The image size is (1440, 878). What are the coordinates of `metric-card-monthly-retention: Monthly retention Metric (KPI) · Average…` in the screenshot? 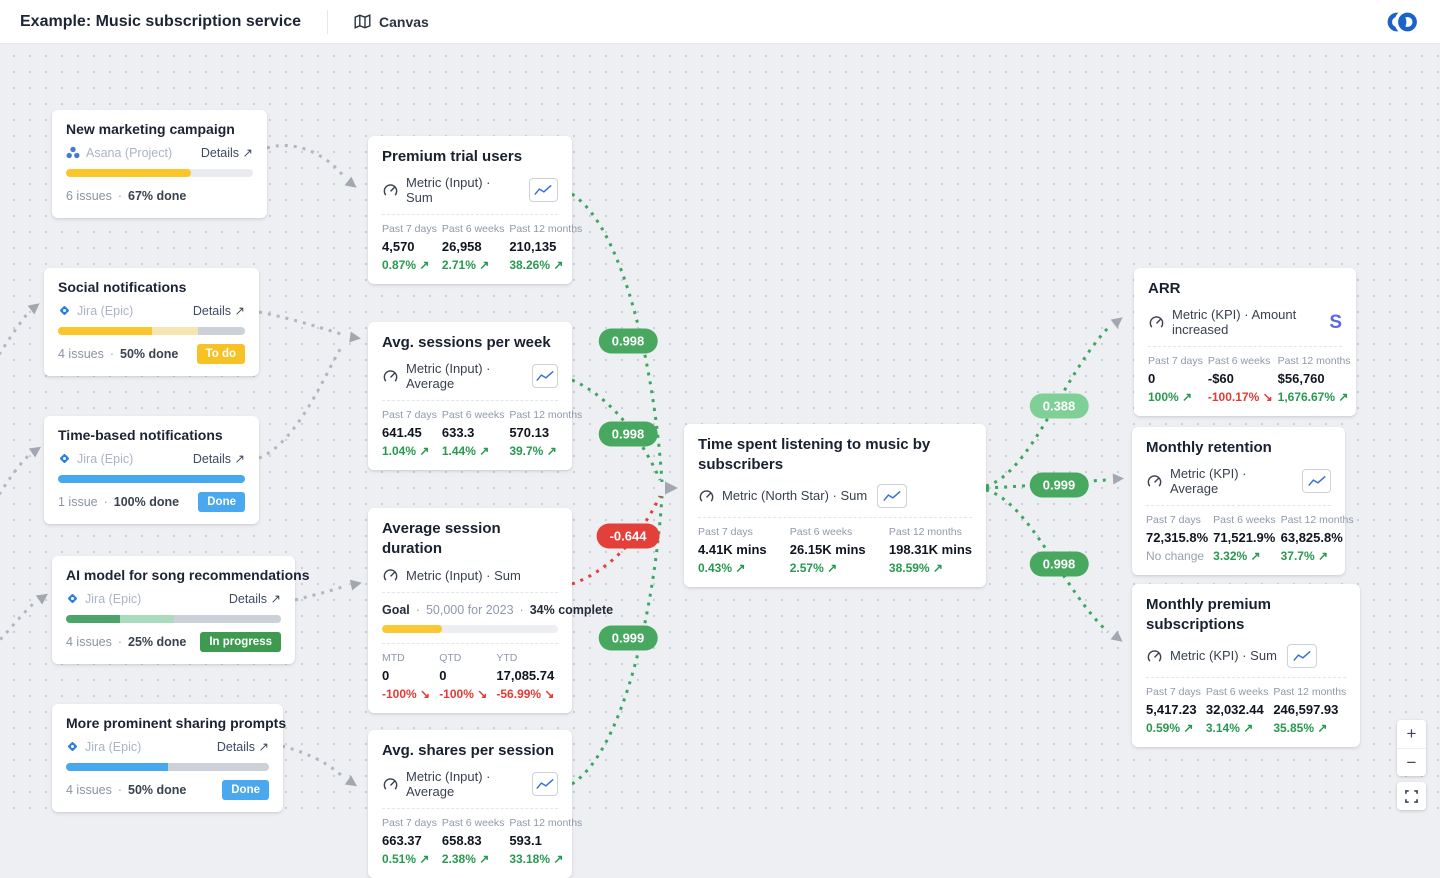 It's located at (1238, 501).